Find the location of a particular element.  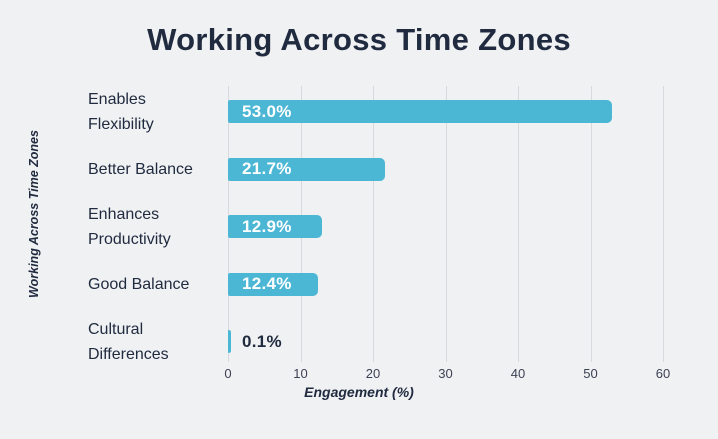

chart-title: Working Across Time Zones is located at coordinates (359, 39).